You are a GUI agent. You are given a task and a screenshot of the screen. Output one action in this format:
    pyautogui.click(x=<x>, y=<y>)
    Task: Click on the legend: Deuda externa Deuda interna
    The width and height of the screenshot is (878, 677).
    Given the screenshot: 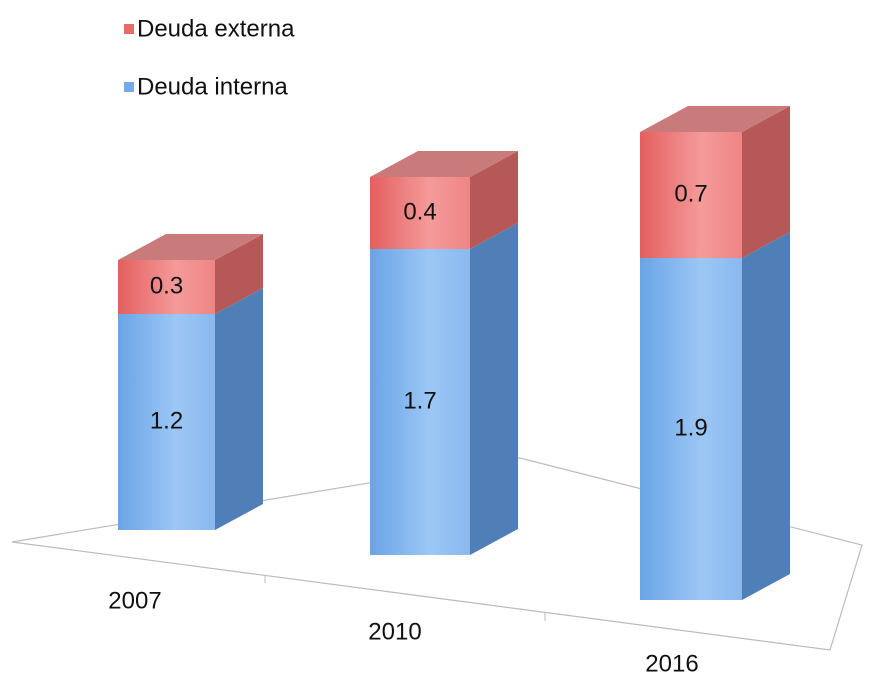 What is the action you would take?
    pyautogui.click(x=209, y=57)
    